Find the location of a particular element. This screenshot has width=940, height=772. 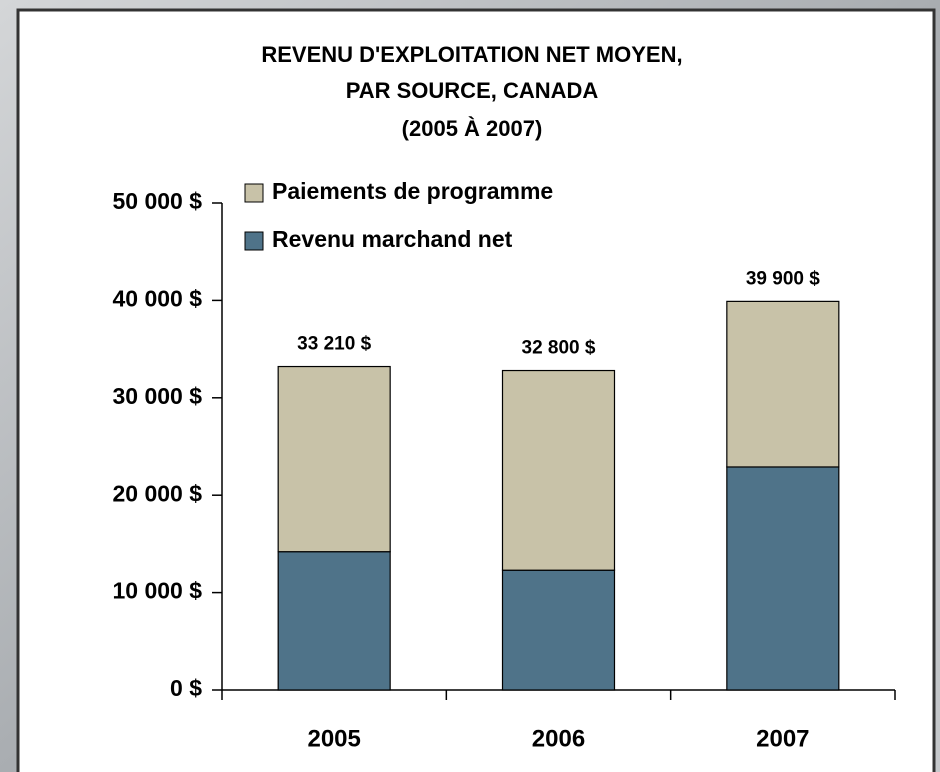

legend-label: Paiements de programme is located at coordinates (412, 191).